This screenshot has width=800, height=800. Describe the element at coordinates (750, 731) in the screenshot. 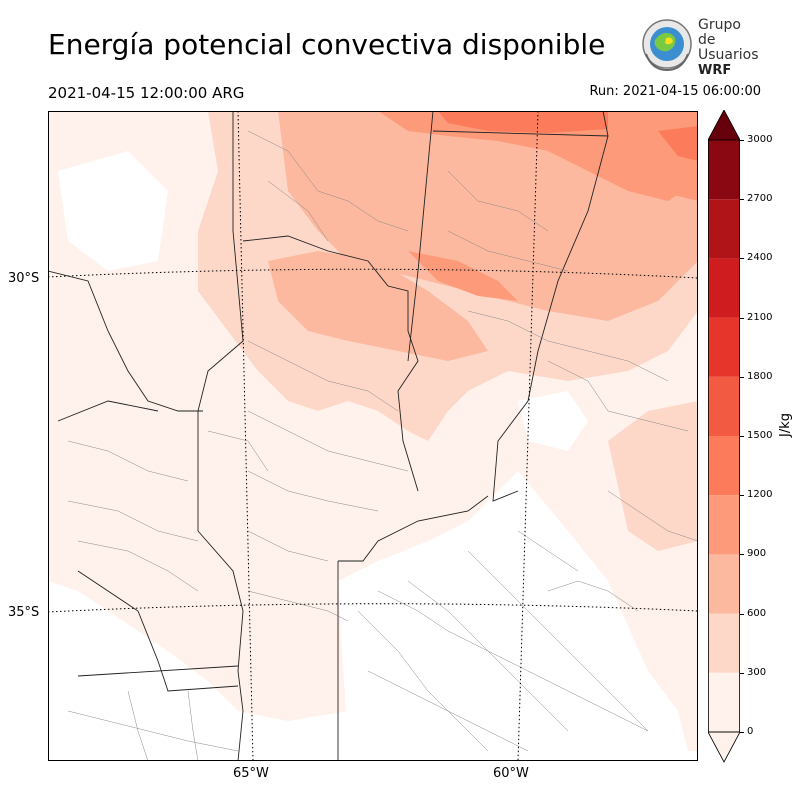

I see `colorbar-tick-label: 0` at that location.